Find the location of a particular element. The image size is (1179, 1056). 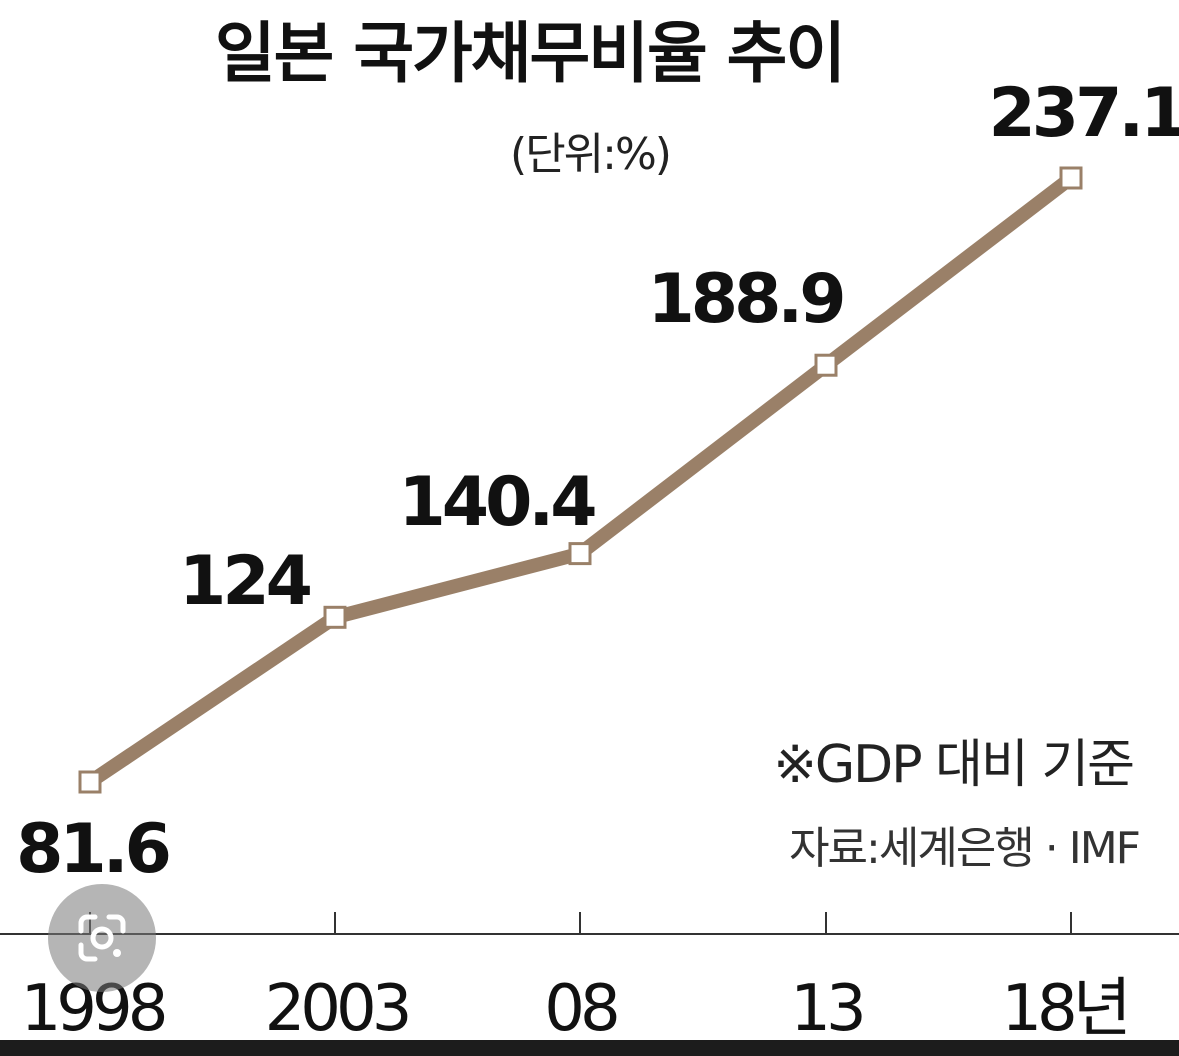

google-lens-icon is located at coordinates (102, 938).